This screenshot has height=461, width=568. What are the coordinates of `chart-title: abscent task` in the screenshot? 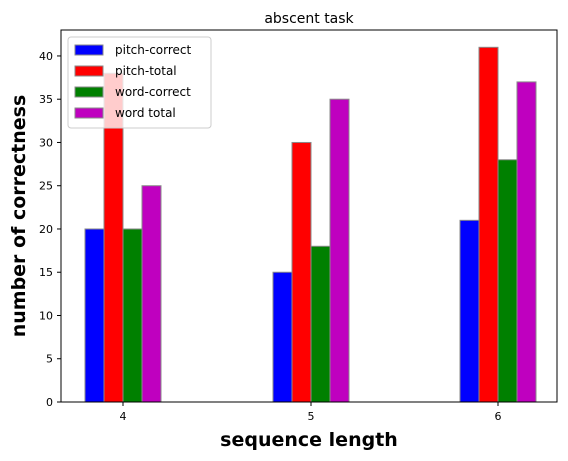 It's located at (309, 19).